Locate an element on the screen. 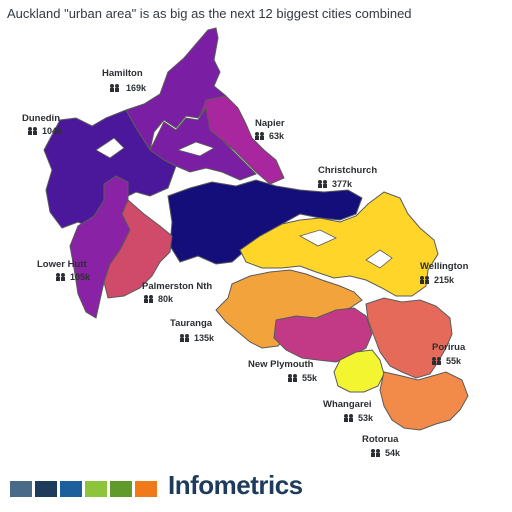 This screenshot has width=512, height=512. city-label-rotorua: Rotorua 54k is located at coordinates (381, 446).